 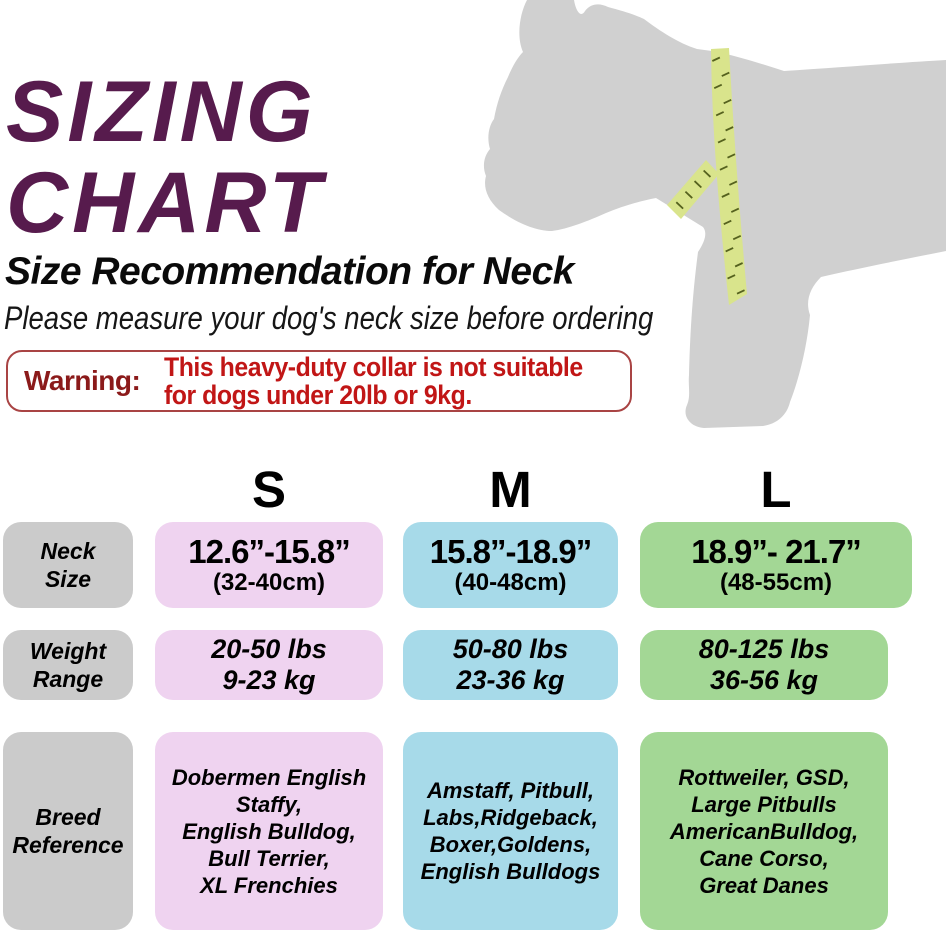 What do you see at coordinates (776, 489) in the screenshot?
I see `column-header-l: L` at bounding box center [776, 489].